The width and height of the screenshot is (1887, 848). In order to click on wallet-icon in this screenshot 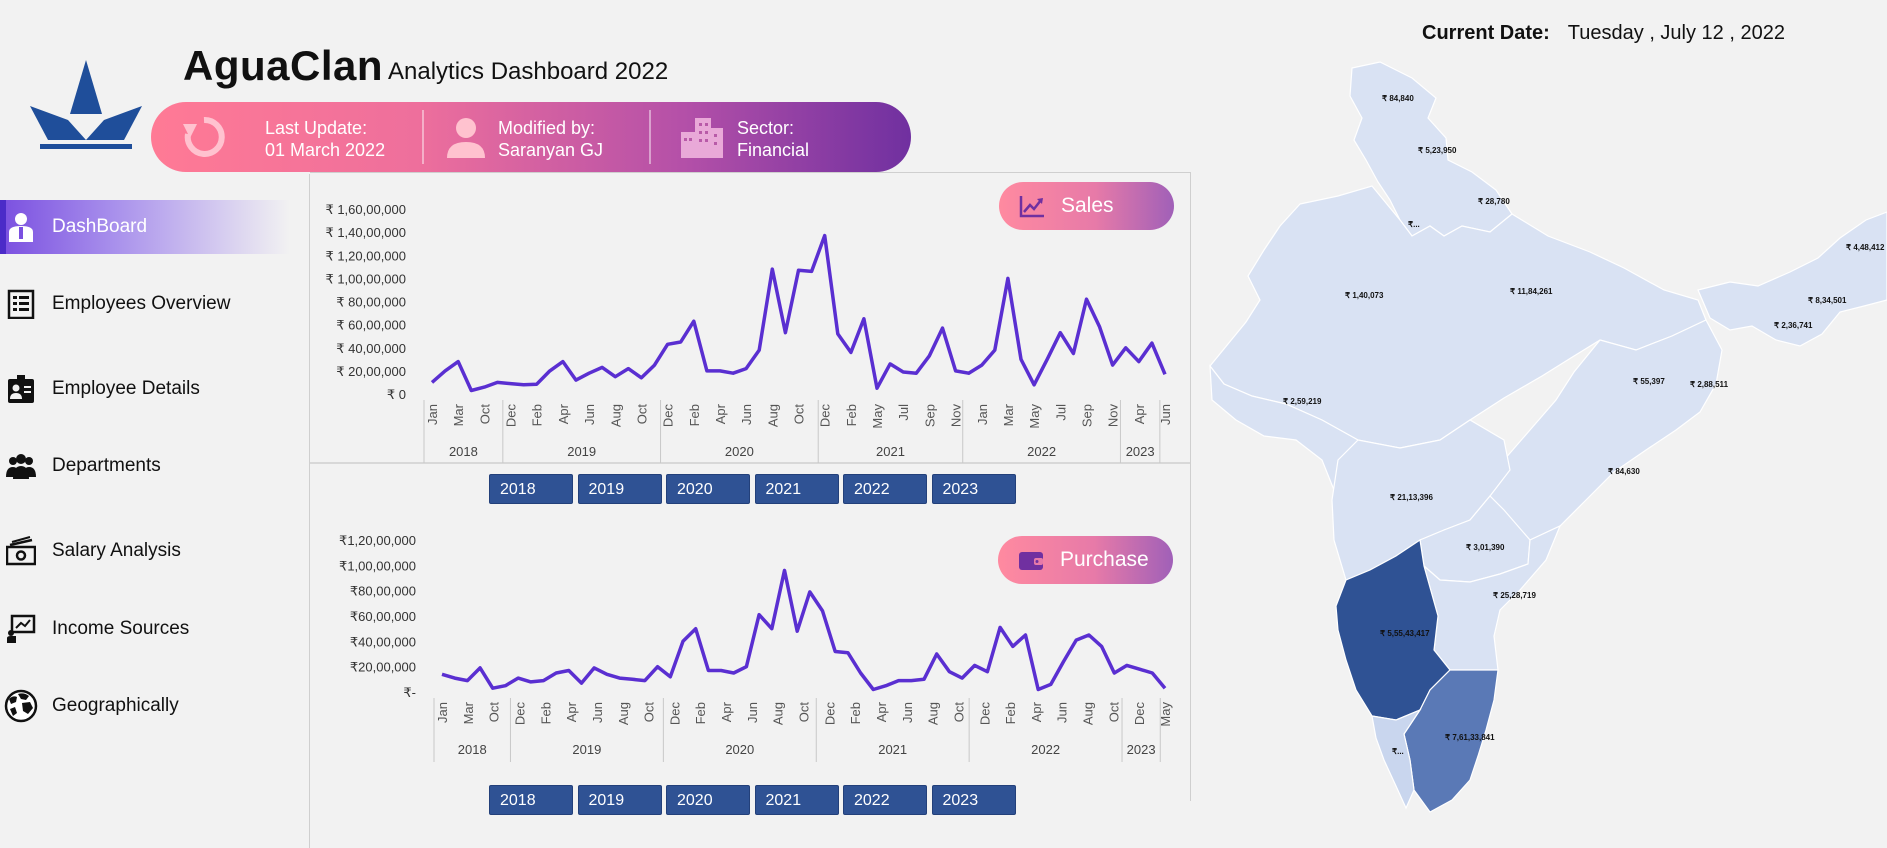, I will do `click(1031, 561)`.